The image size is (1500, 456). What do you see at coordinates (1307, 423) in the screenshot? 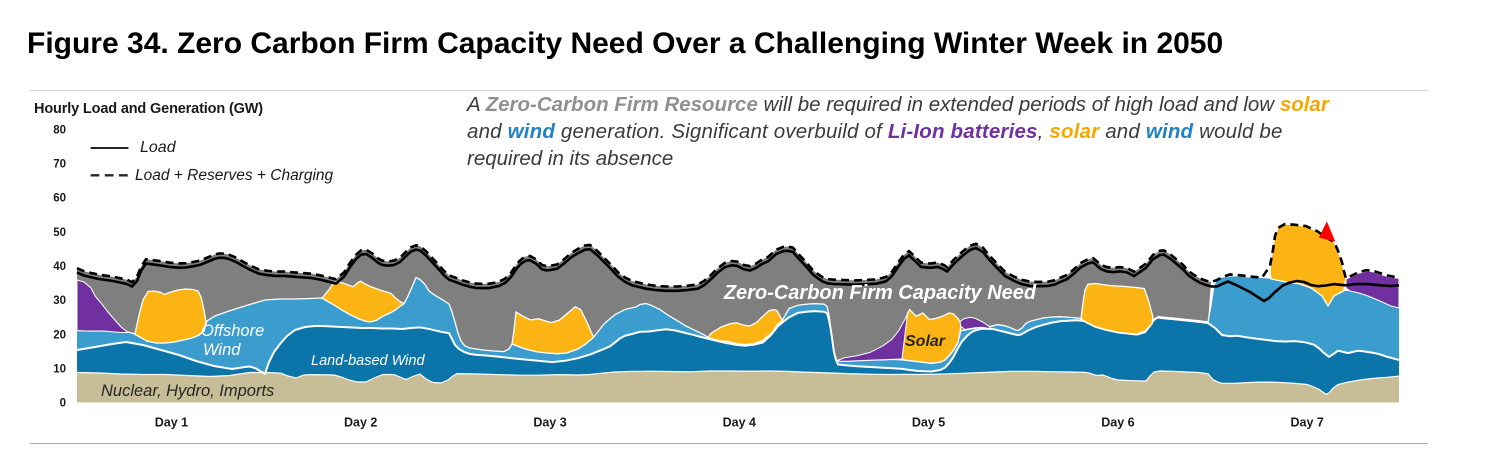
I see `svg-text: Day 7` at bounding box center [1307, 423].